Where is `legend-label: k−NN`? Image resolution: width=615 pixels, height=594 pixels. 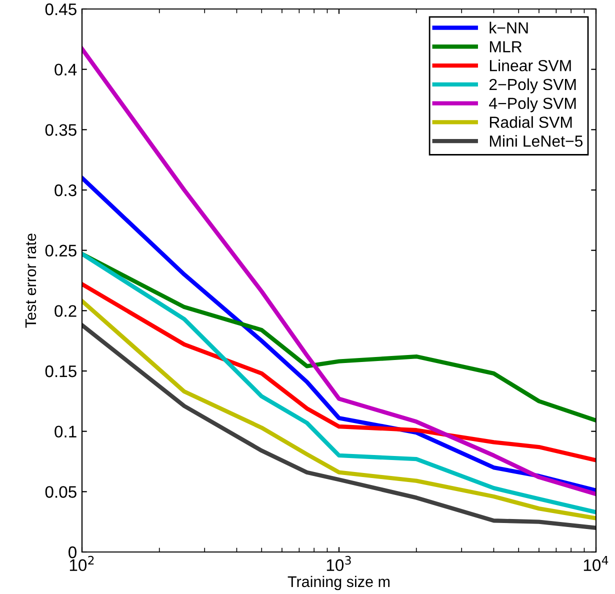 legend-label: k−NN is located at coordinates (509, 28).